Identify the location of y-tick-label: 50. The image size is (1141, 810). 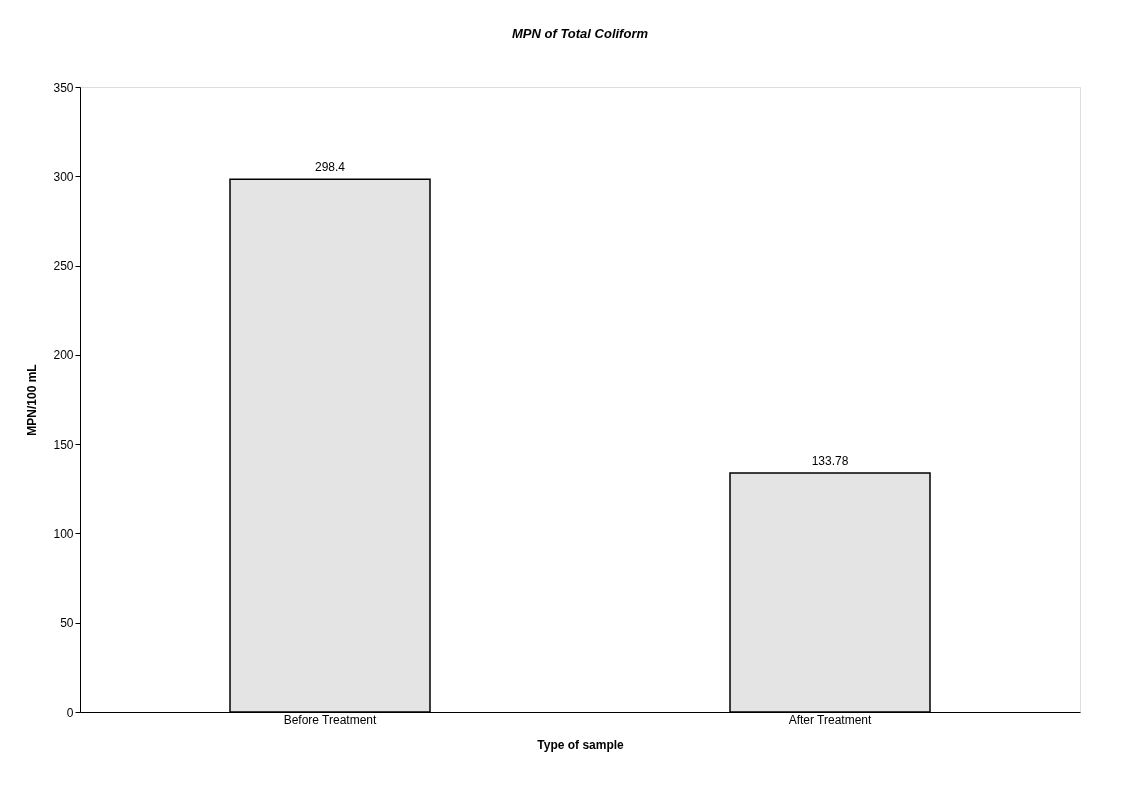
(67, 623).